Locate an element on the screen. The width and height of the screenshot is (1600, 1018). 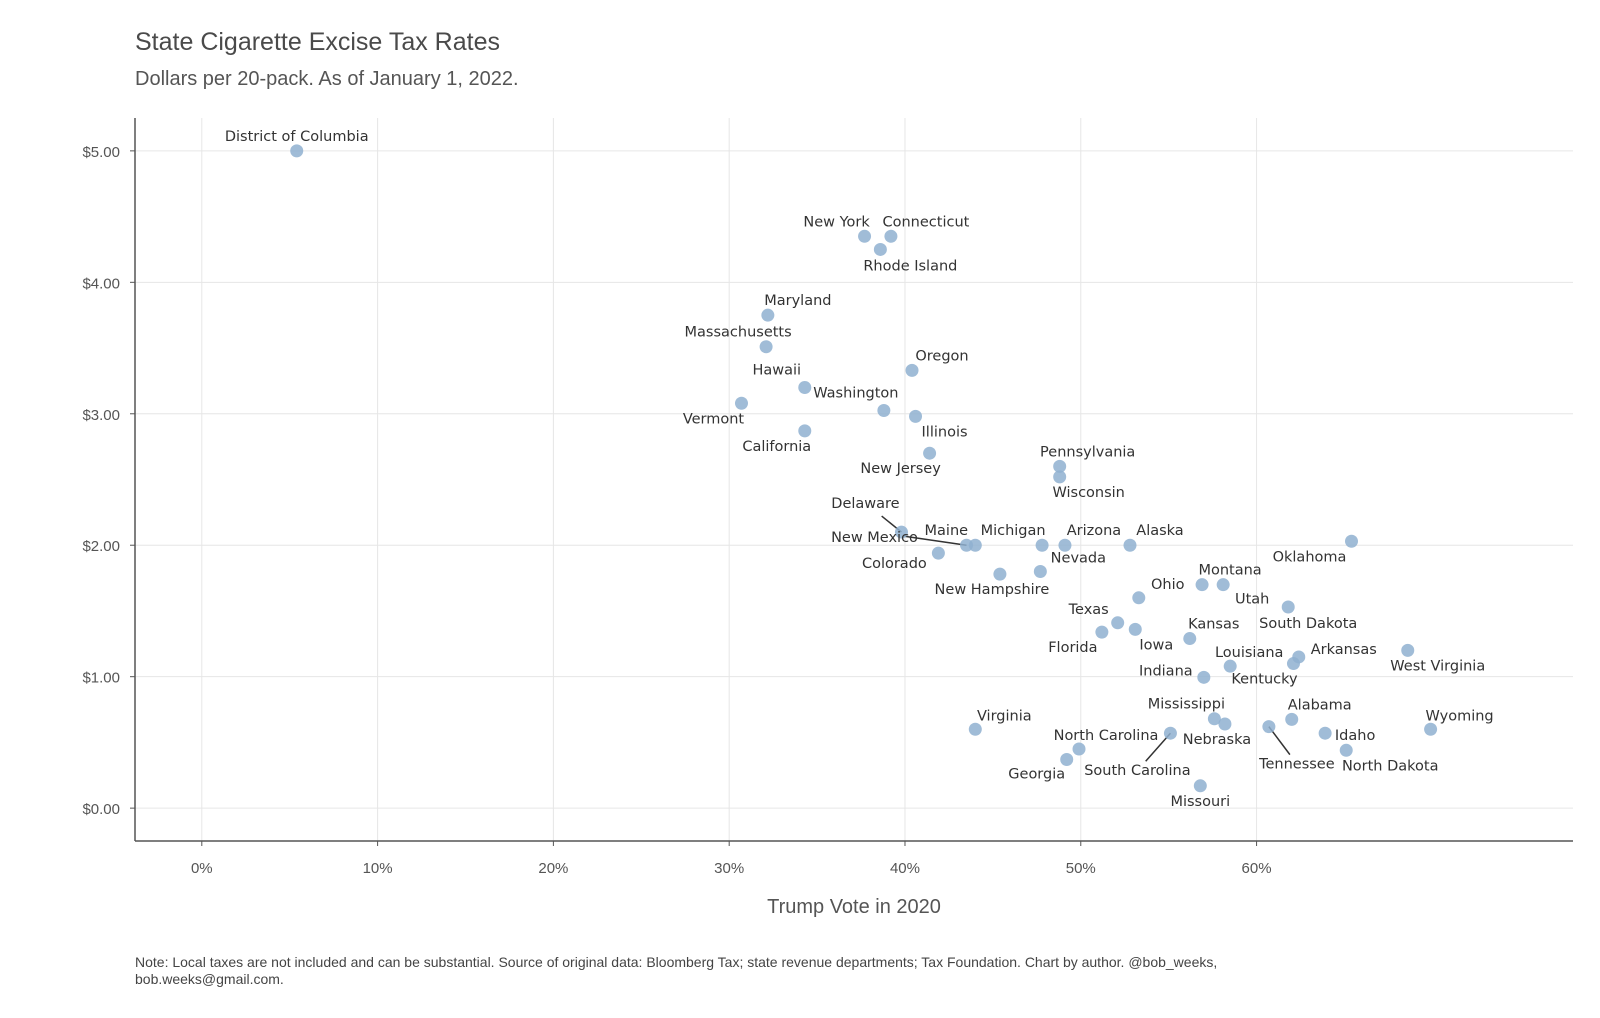
point-label: Montana is located at coordinates (1229, 571).